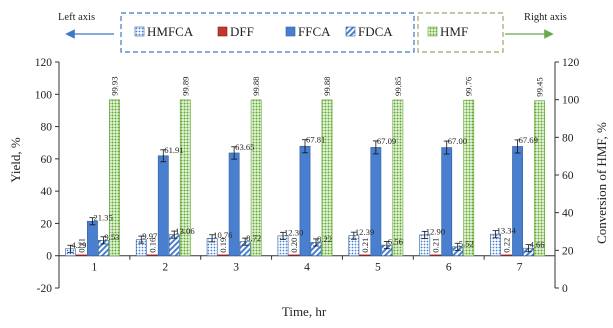 The height and width of the screenshot is (328, 613). What do you see at coordinates (139, 31) in the screenshot?
I see `legend-swatch-hmfca` at bounding box center [139, 31].